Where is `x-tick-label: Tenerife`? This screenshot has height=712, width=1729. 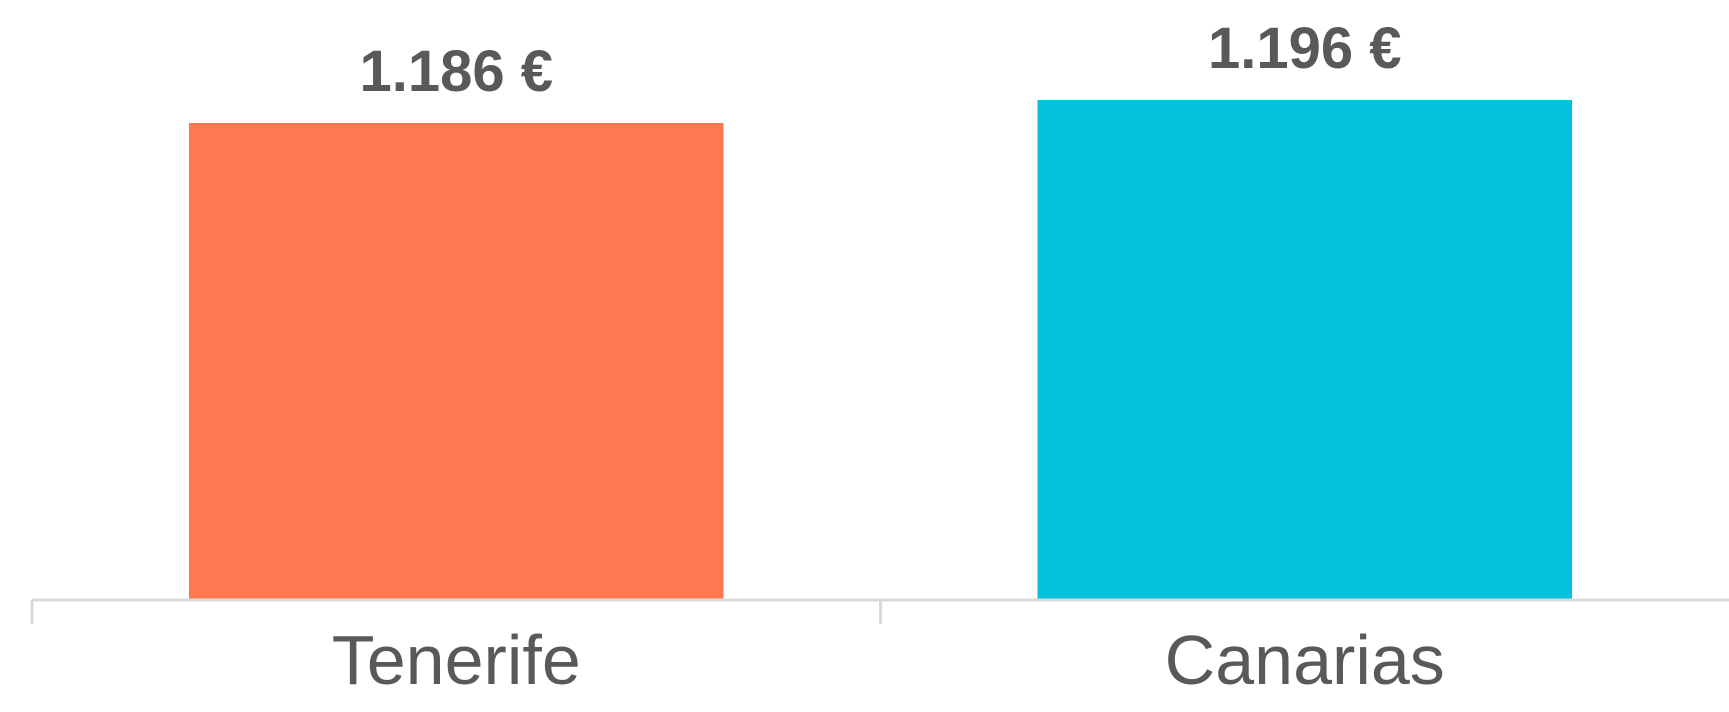
x-tick-label: Tenerife is located at coordinates (456, 660).